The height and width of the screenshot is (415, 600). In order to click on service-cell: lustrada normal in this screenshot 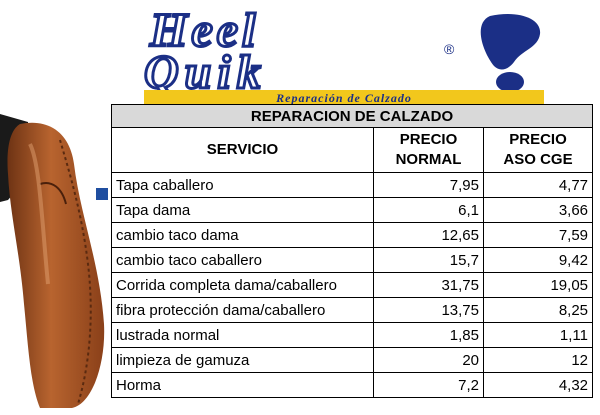, I will do `click(242, 335)`.